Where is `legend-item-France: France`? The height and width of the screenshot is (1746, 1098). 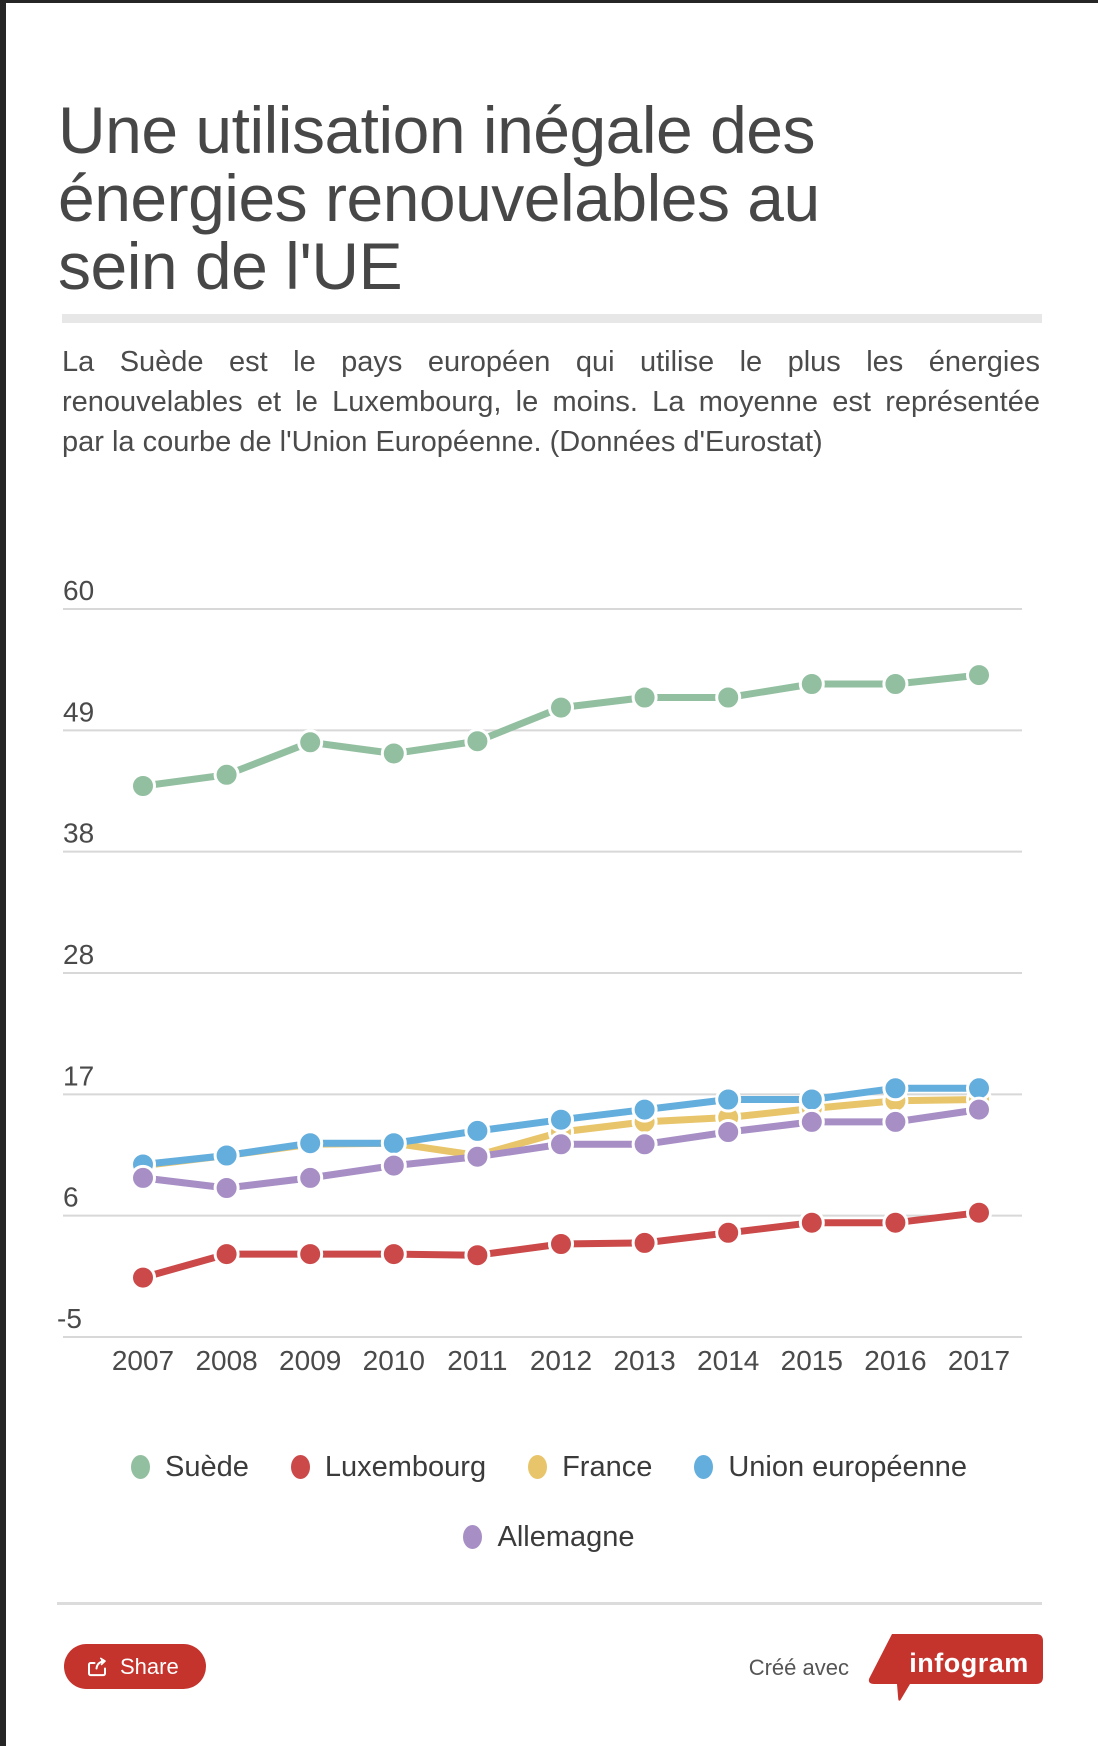
legend-item-France: France is located at coordinates (590, 1467).